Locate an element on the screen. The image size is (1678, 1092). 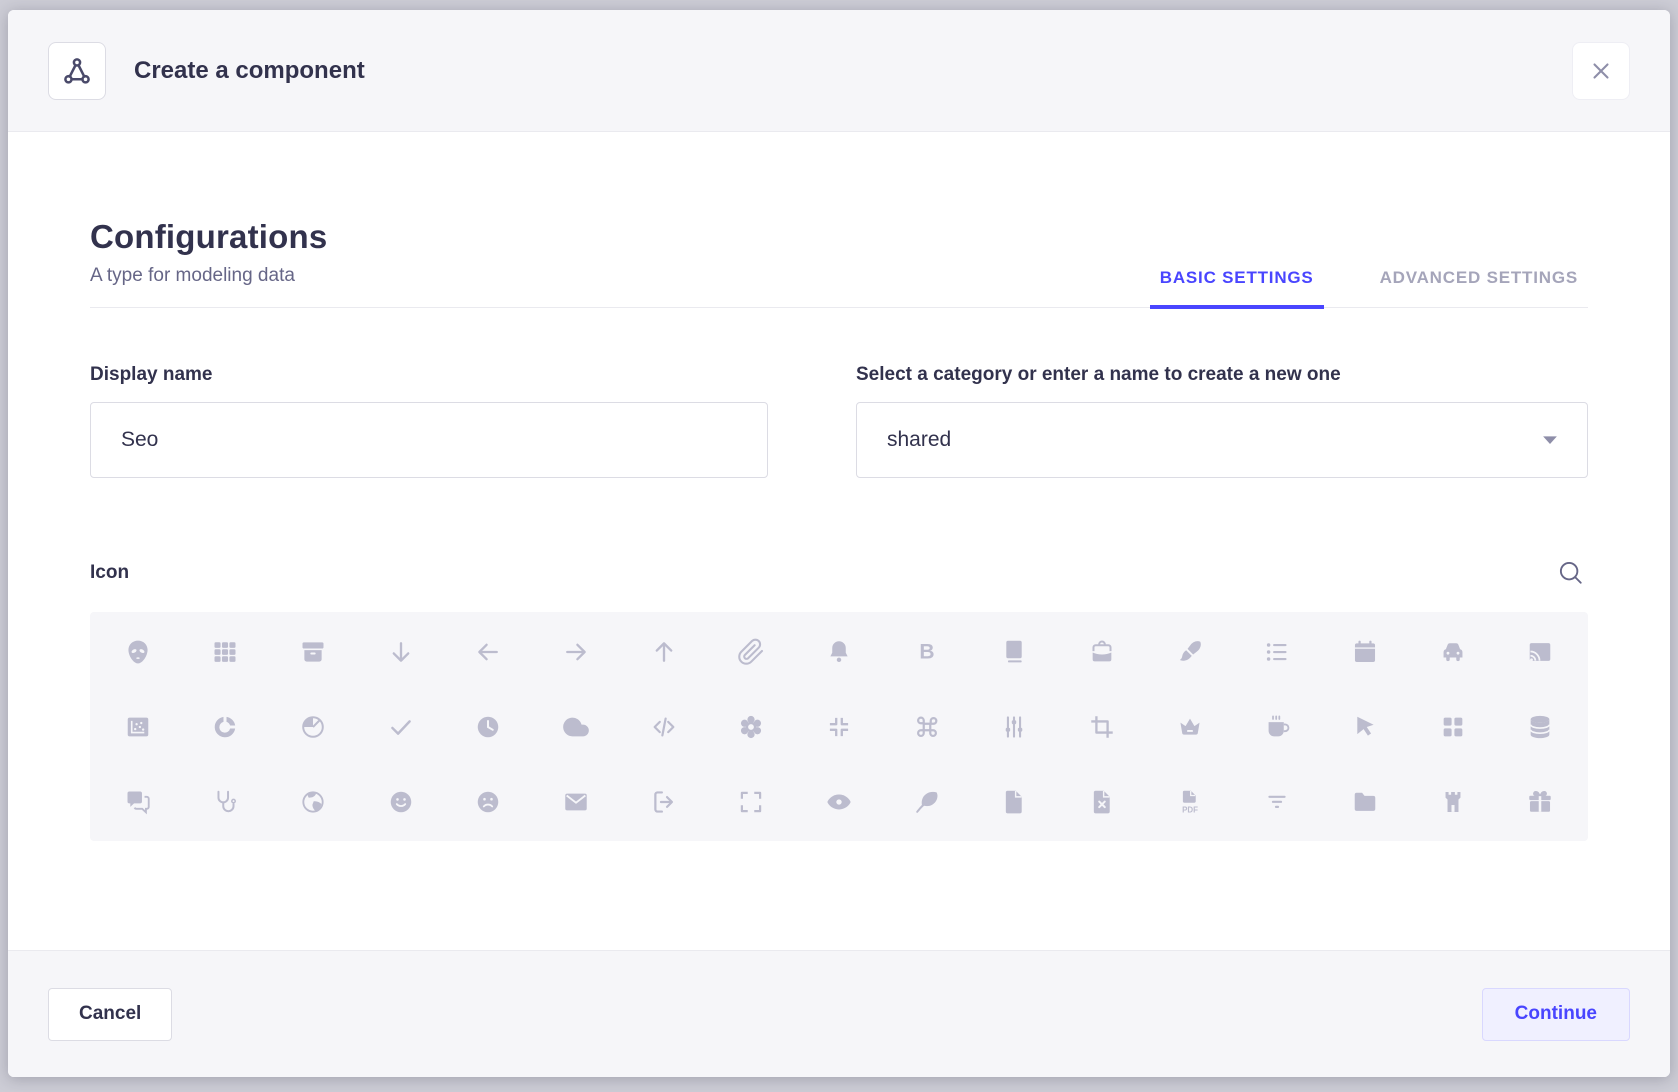
earth-icon is located at coordinates (313, 801).